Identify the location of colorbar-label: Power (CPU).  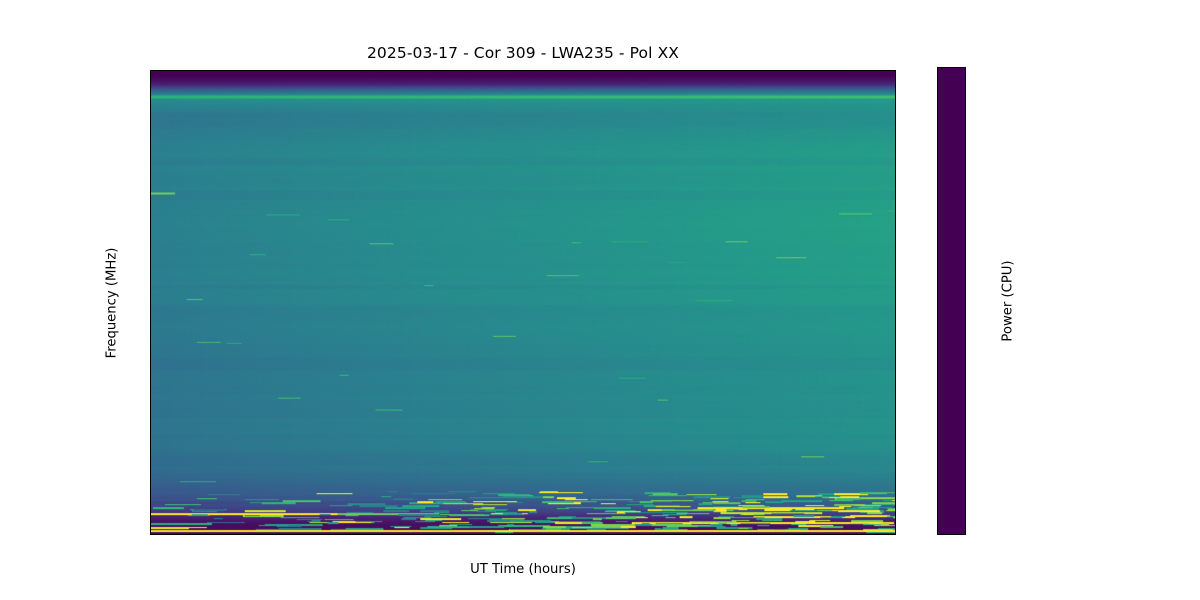
(1008, 301).